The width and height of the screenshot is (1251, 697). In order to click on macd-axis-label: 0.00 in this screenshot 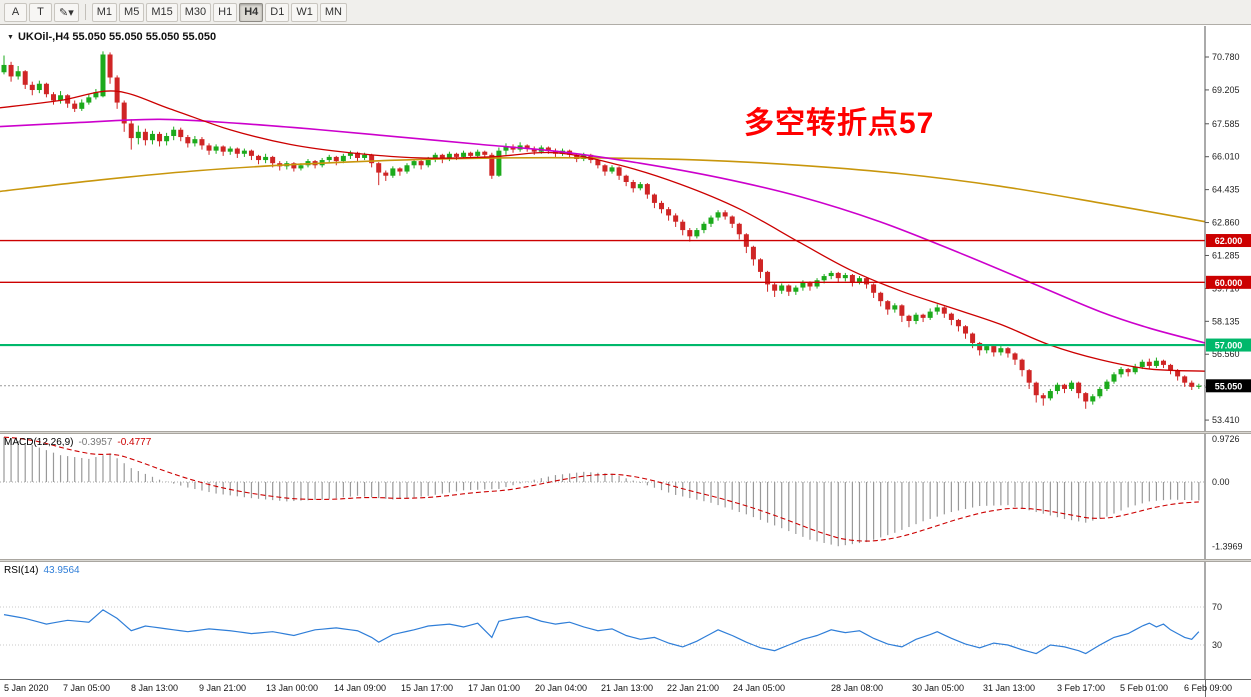, I will do `click(1221, 482)`.